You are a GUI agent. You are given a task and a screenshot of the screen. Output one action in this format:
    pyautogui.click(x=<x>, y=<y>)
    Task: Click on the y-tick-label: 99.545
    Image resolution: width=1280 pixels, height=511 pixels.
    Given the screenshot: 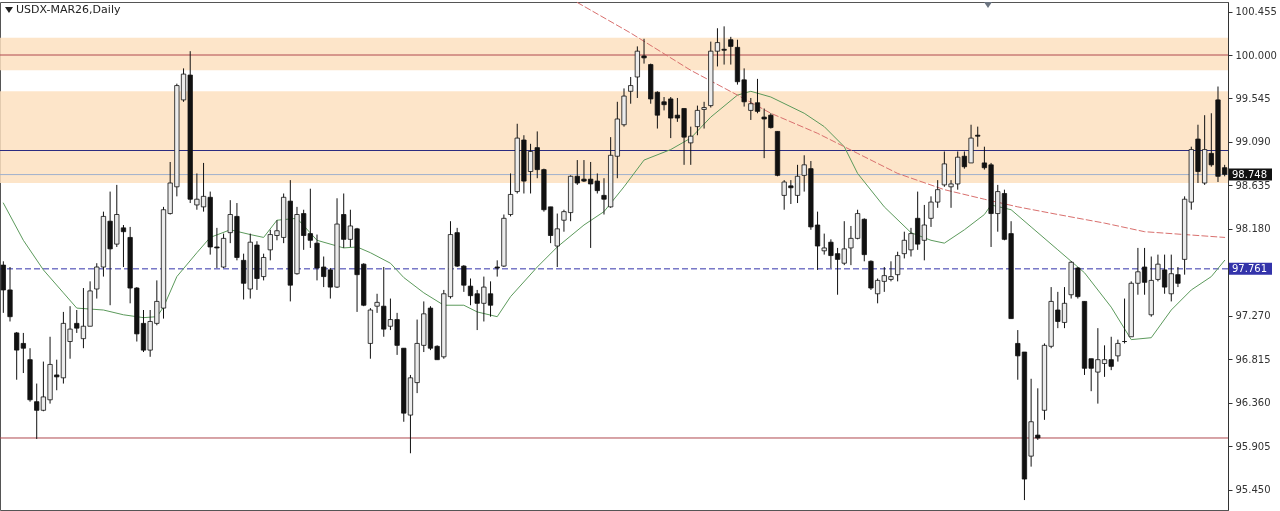 What is the action you would take?
    pyautogui.click(x=1253, y=98)
    